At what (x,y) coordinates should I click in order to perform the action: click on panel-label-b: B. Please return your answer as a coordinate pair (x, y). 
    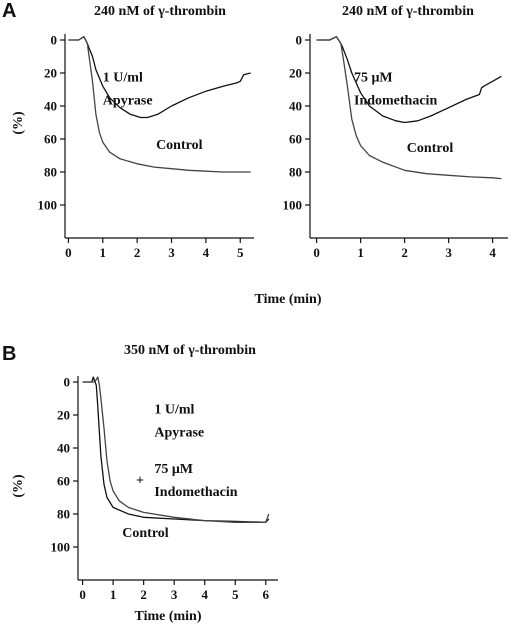
    Looking at the image, I should click on (9, 354).